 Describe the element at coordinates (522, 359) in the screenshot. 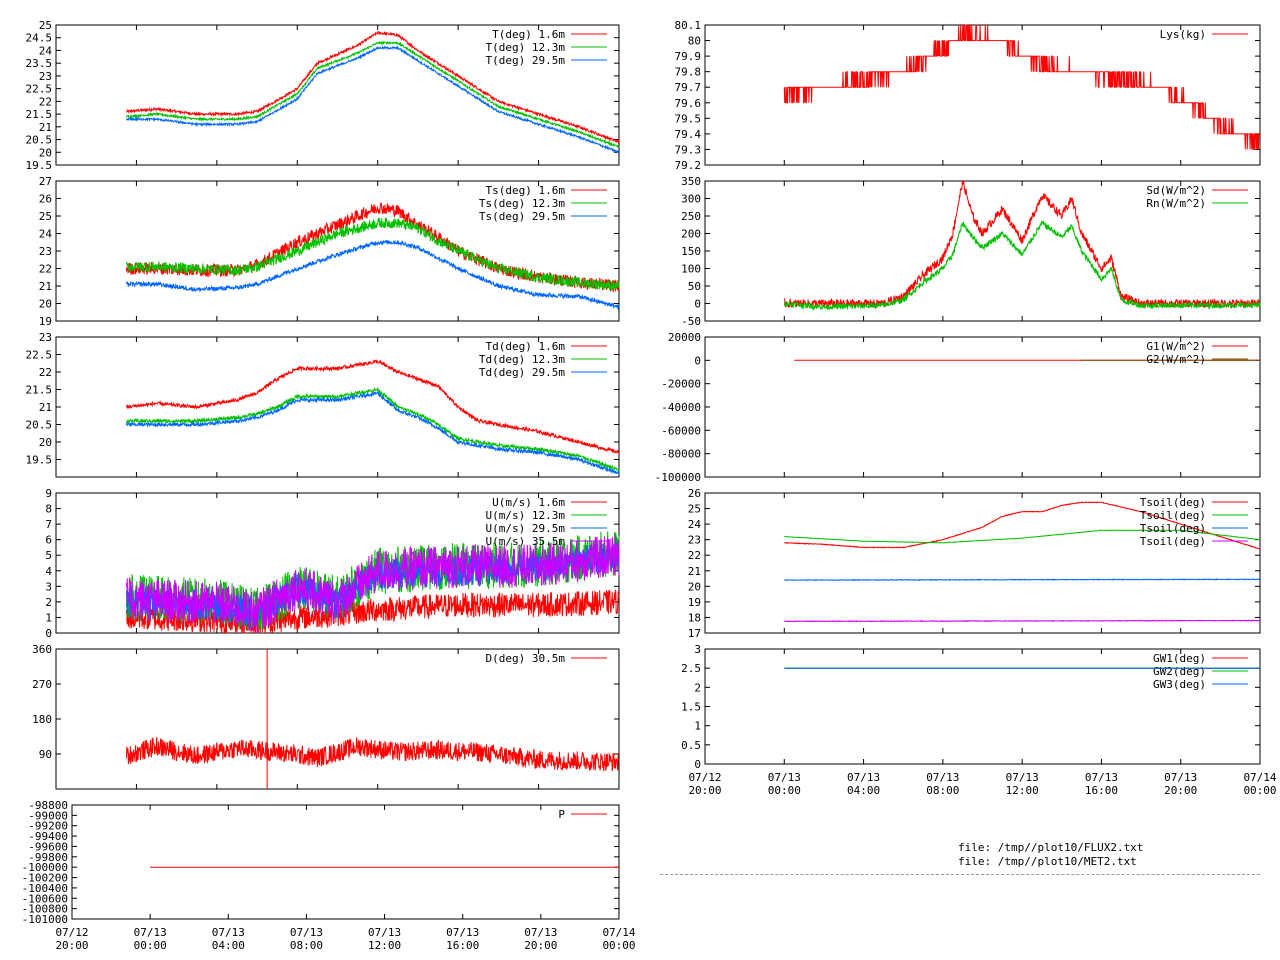

I see `legend-label: Td(deg) 12.3m` at that location.